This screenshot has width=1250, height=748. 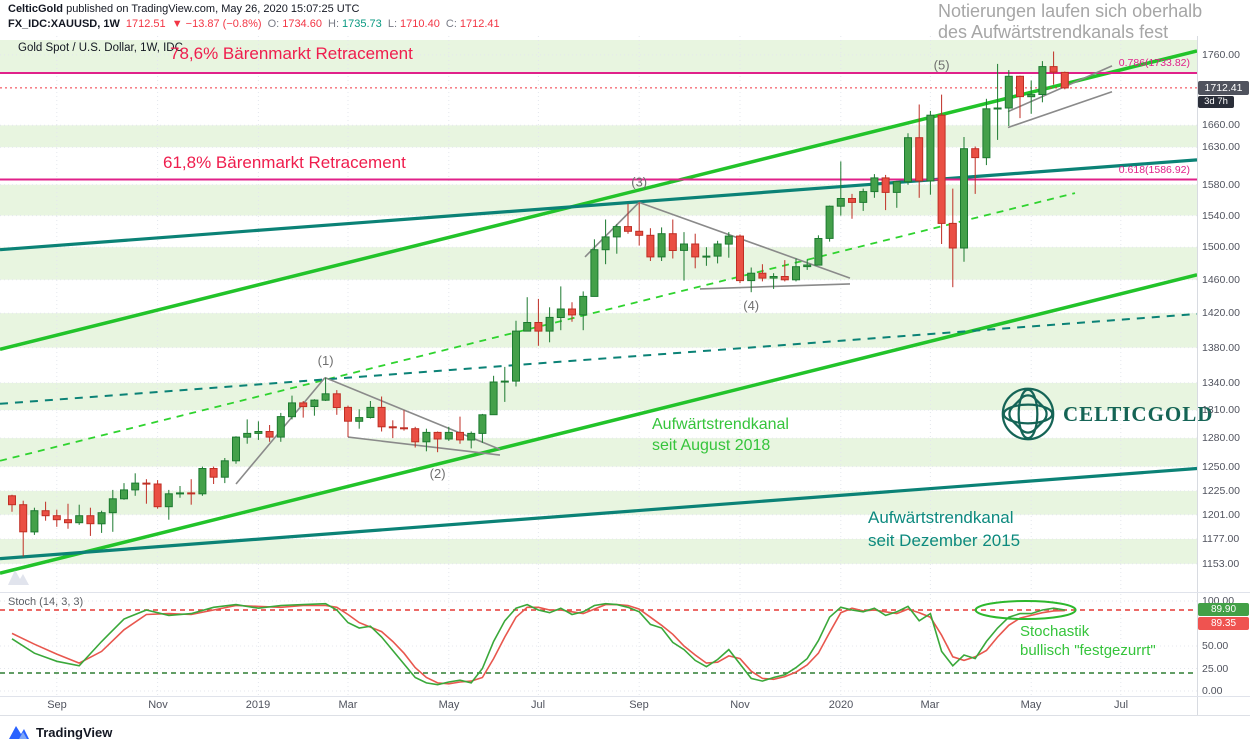 What do you see at coordinates (1031, 705) in the screenshot?
I see `time-tick-label: May` at bounding box center [1031, 705].